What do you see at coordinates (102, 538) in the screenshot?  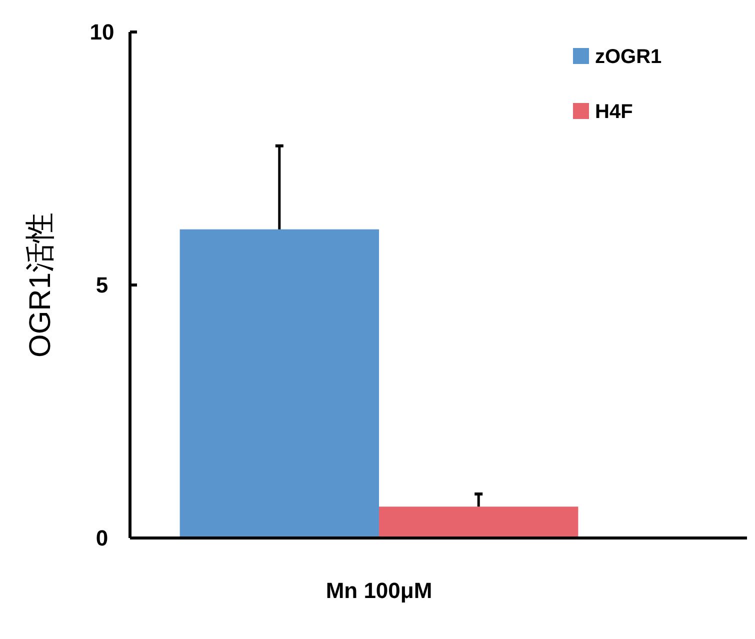 I see `y-tick-label: 0` at bounding box center [102, 538].